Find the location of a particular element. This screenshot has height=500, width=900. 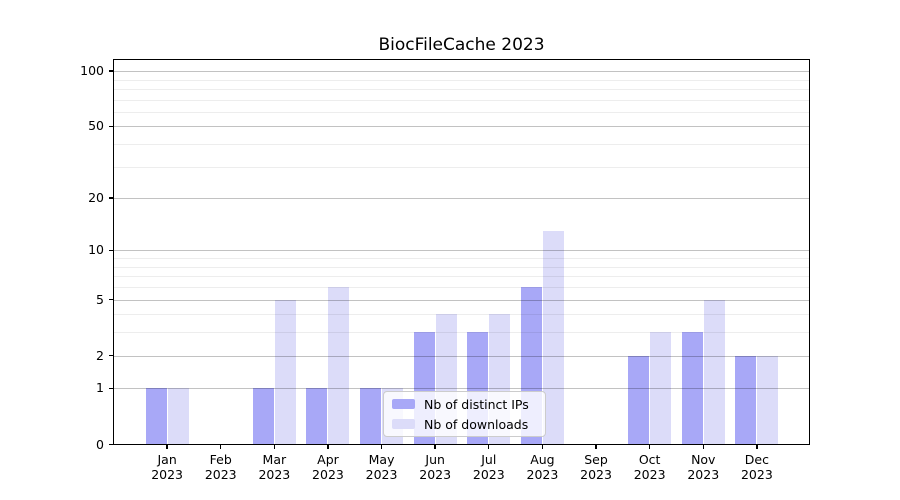

legend-label-ips: Nb of distinct IPs is located at coordinates (476, 404).